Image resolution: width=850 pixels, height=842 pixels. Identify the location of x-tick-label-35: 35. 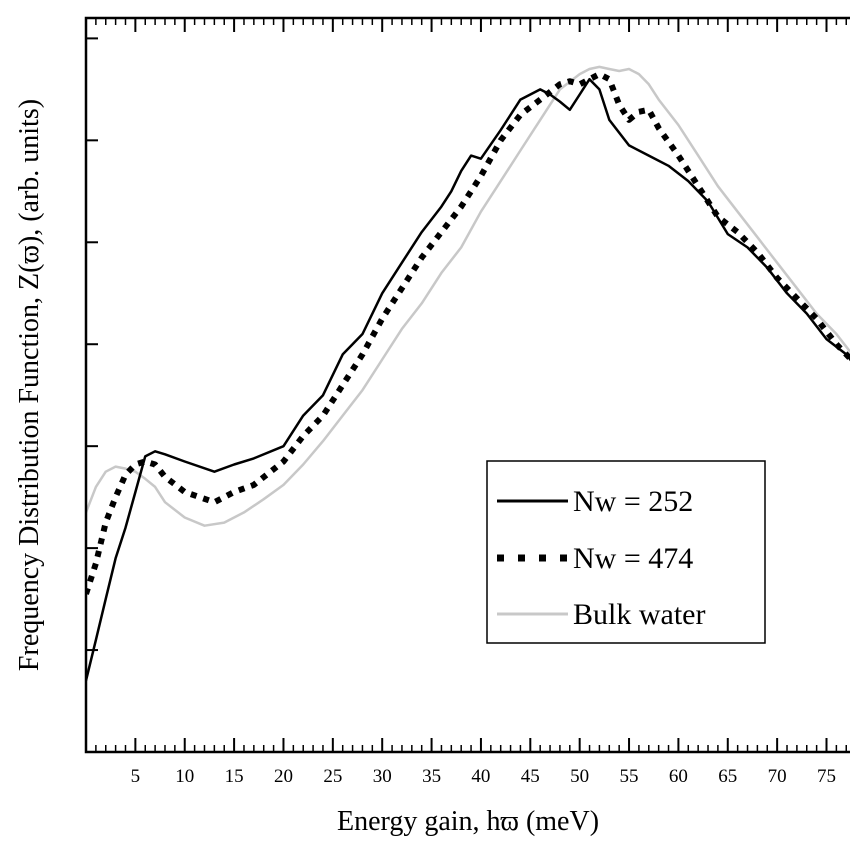
(431, 776).